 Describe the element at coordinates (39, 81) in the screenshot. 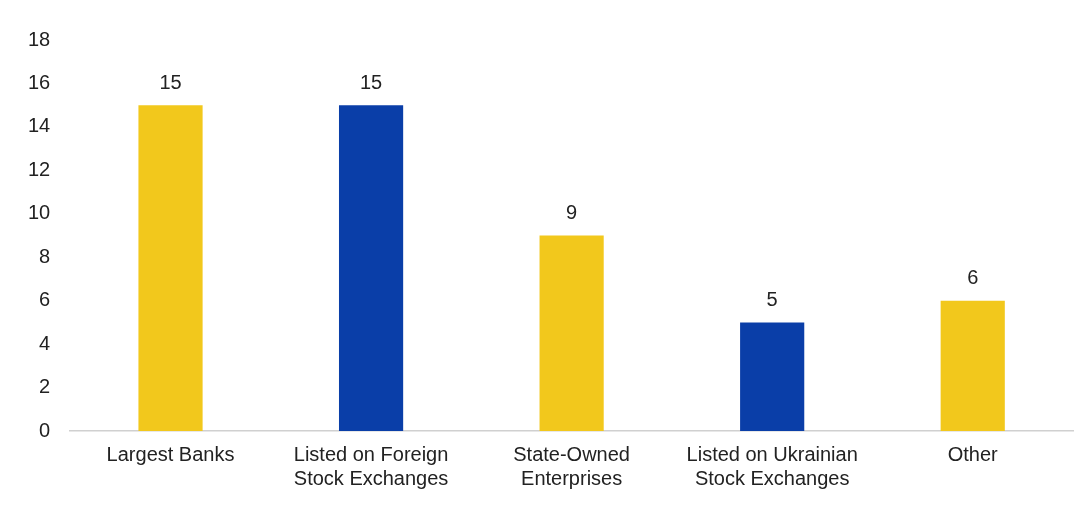

I see `y-tick-label: 16` at that location.